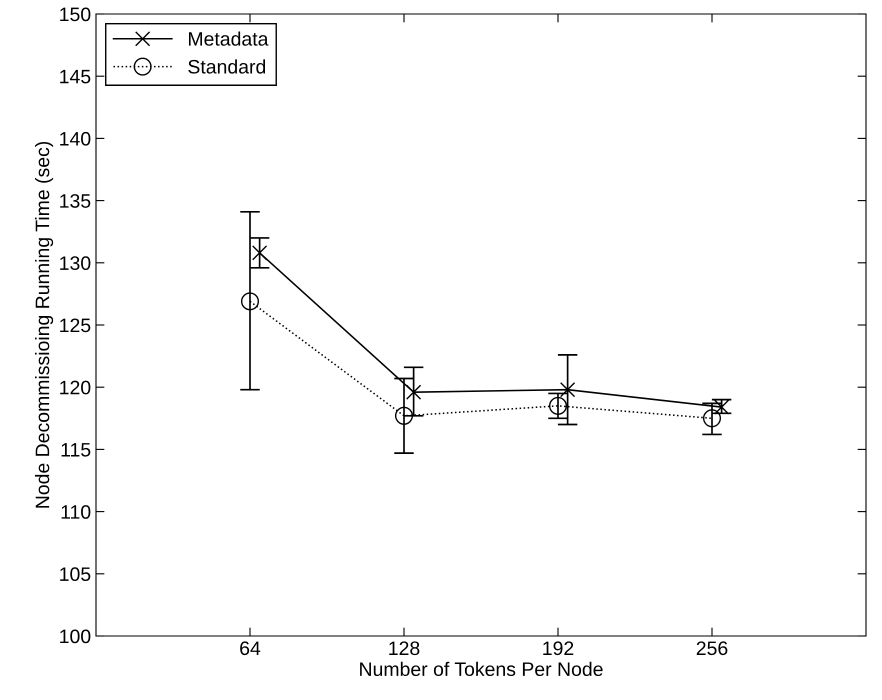  I want to click on y-tick-label: 120, so click(75, 387).